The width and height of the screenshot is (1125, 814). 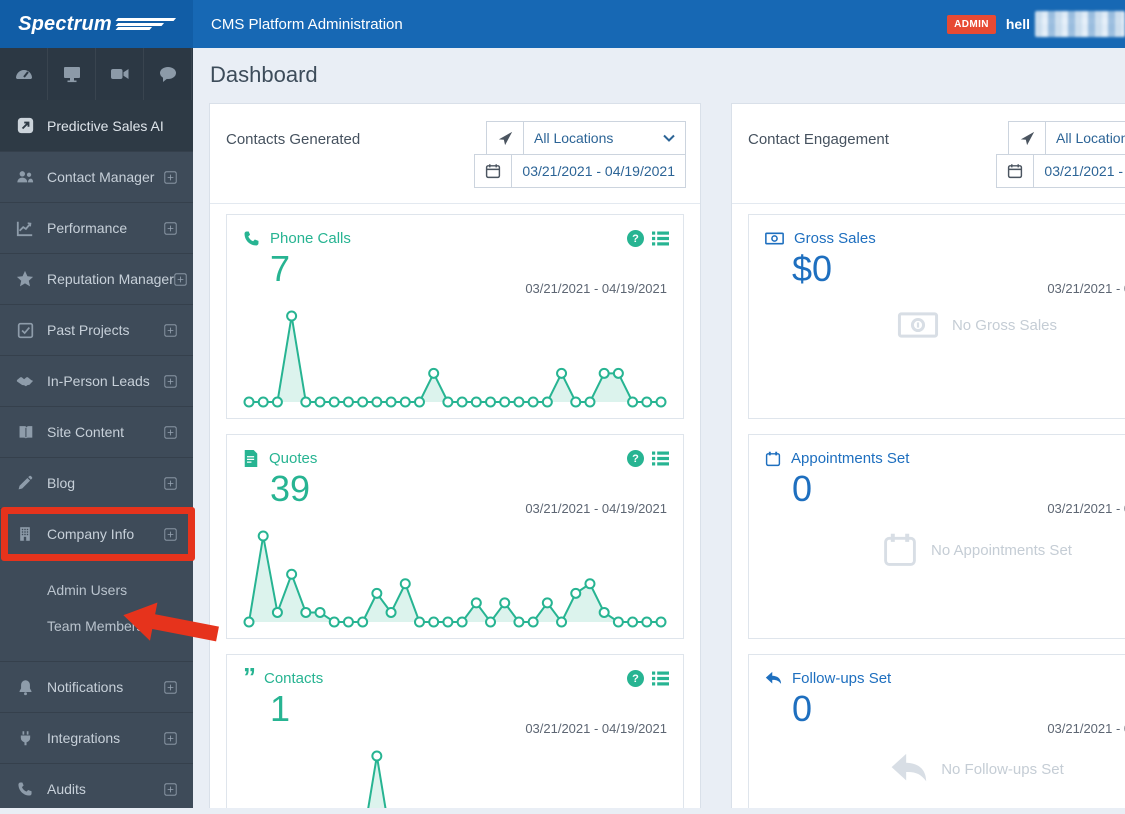 What do you see at coordinates (455, 774) in the screenshot?
I see `contacts-sparkline-chart` at bounding box center [455, 774].